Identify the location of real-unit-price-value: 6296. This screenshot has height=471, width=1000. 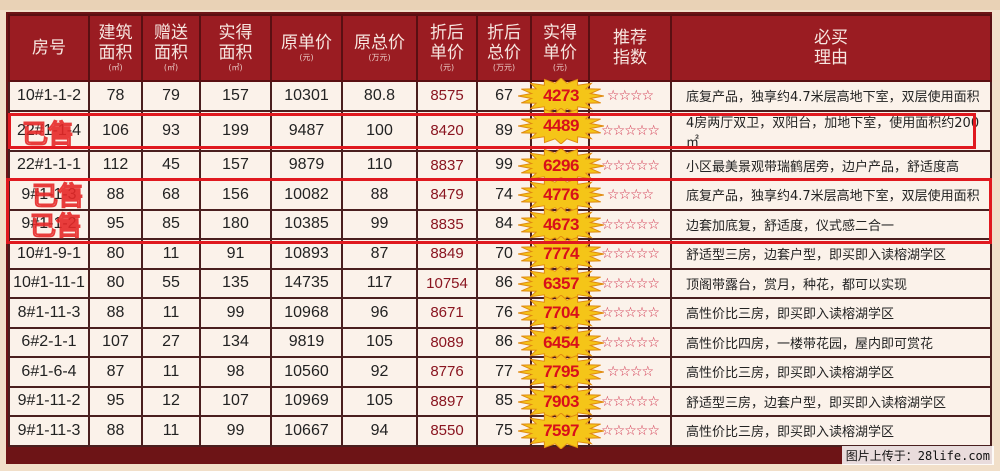
(561, 165).